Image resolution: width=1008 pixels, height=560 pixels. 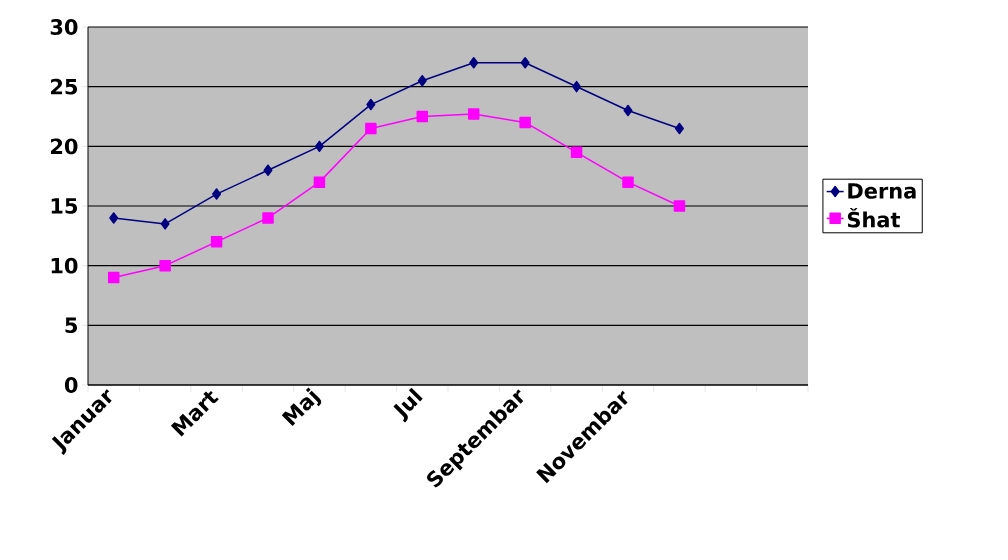 What do you see at coordinates (882, 191) in the screenshot?
I see `legend-label: Derna` at bounding box center [882, 191].